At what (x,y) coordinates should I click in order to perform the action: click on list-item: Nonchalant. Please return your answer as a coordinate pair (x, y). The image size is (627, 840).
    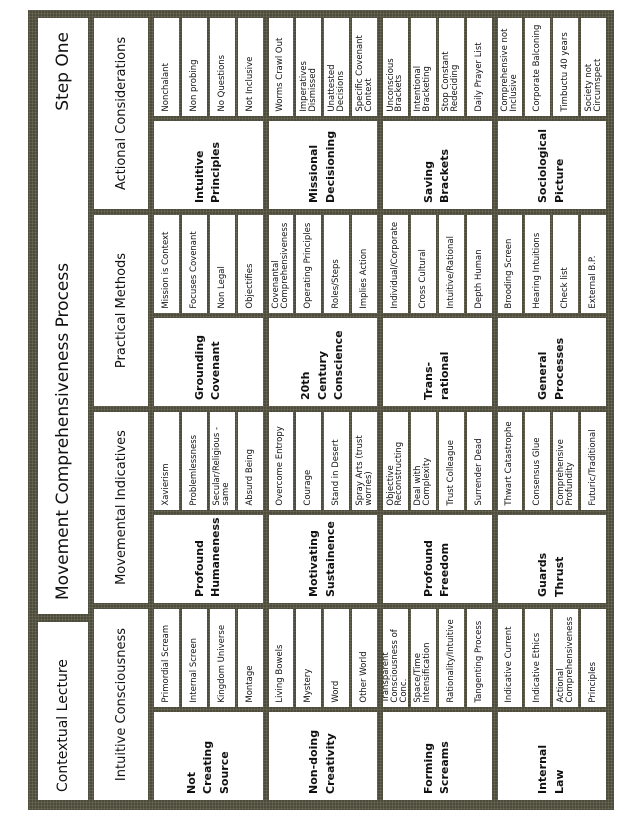
    Looking at the image, I should click on (166, 67).